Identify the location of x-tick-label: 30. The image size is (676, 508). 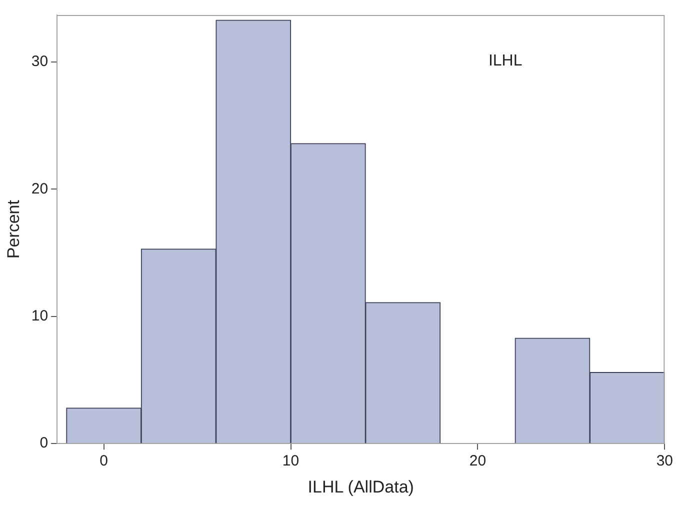
(664, 461).